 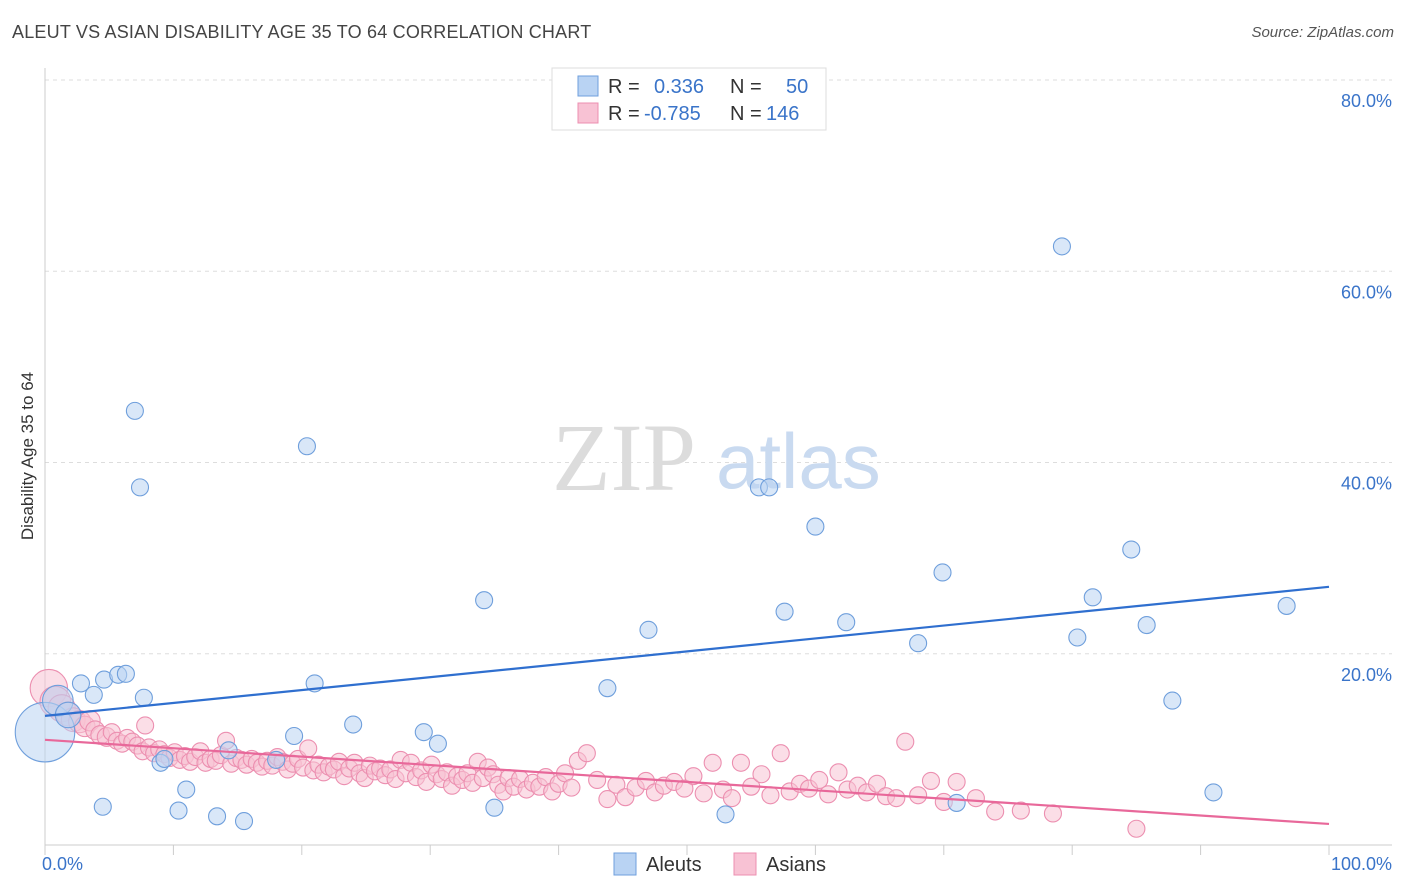 What do you see at coordinates (624, 114) in the screenshot?
I see `stats-r-label-asian: R =` at bounding box center [624, 114].